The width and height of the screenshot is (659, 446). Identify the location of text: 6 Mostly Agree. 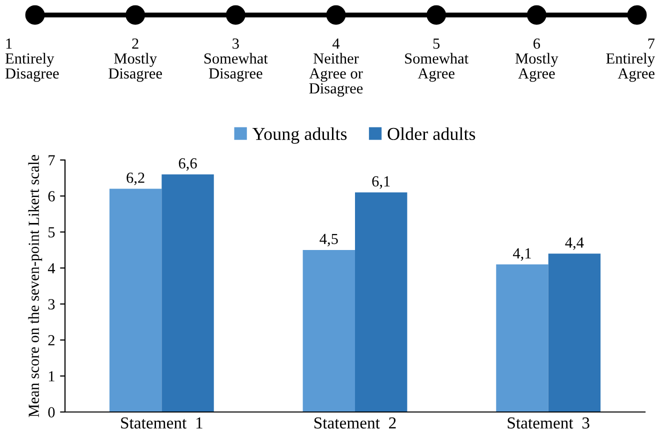
(536, 60).